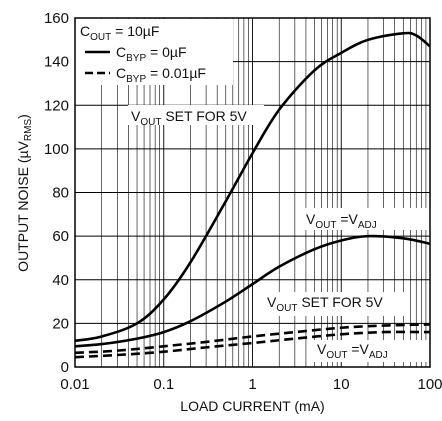 The width and height of the screenshot is (442, 421). Describe the element at coordinates (341, 221) in the screenshot. I see `annotation-vout-adj-upper: VOUT =VADJ` at that location.